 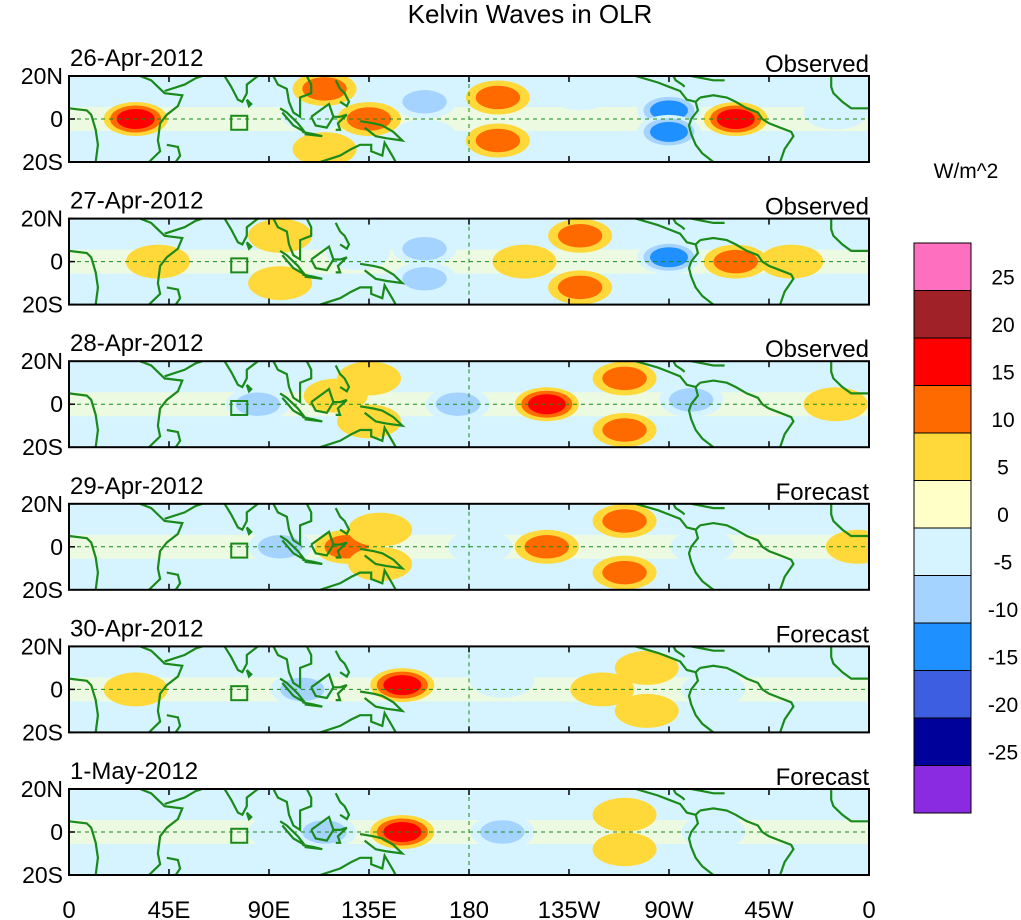 I want to click on colorbar-tick-label: -5, so click(x=1003, y=563).